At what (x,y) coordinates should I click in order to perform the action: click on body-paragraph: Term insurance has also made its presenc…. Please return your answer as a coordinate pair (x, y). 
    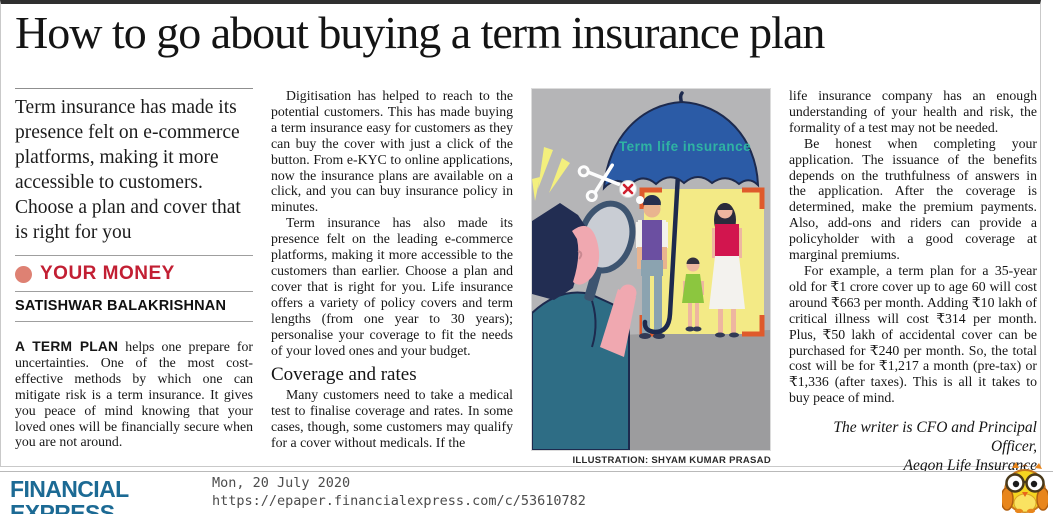
    Looking at the image, I should click on (392, 286).